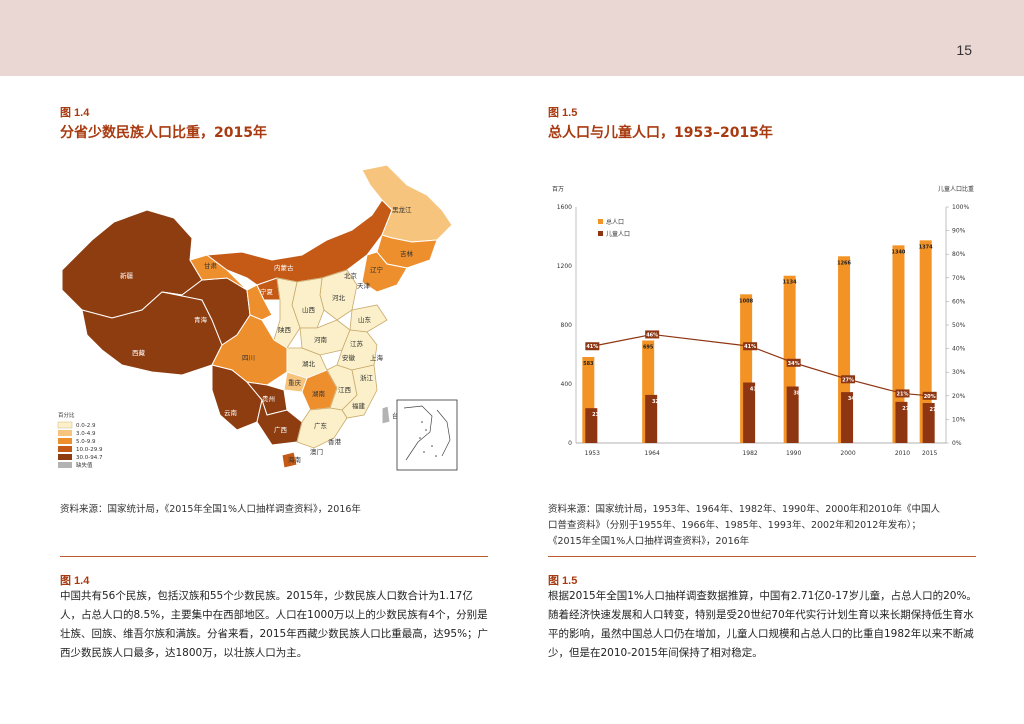 This screenshot has height=724, width=1024. I want to click on map-label-hubei: 湖北, so click(309, 363).